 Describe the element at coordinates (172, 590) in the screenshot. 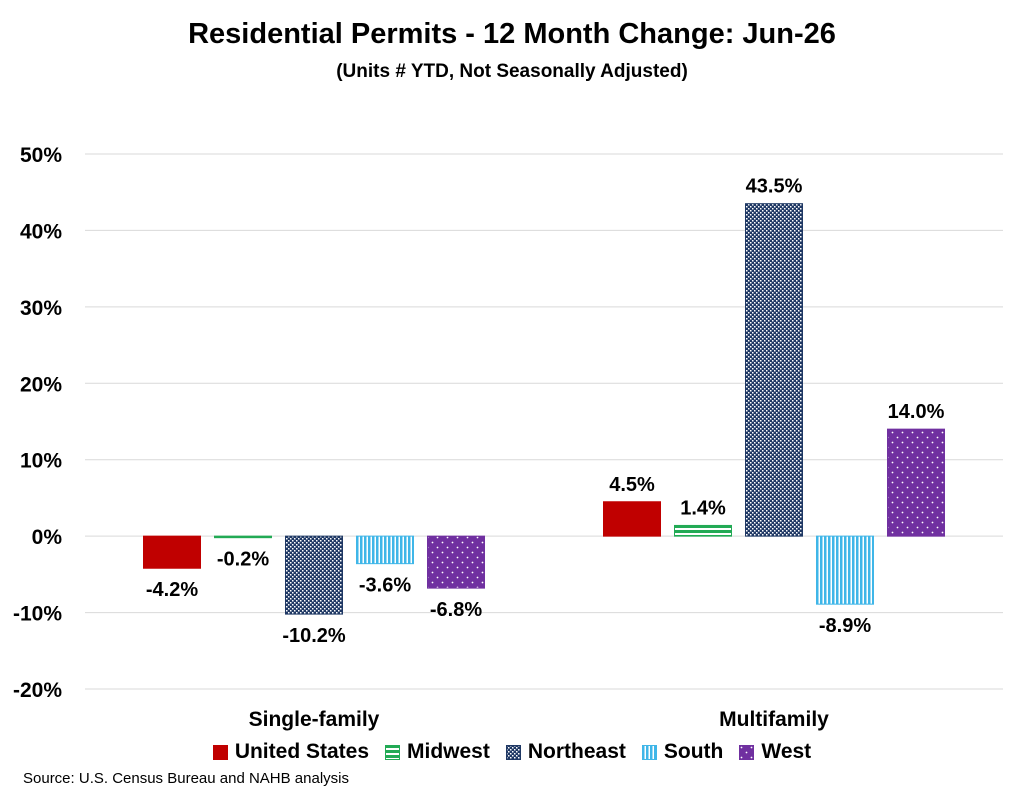

I see `data-label: -4.2%` at that location.